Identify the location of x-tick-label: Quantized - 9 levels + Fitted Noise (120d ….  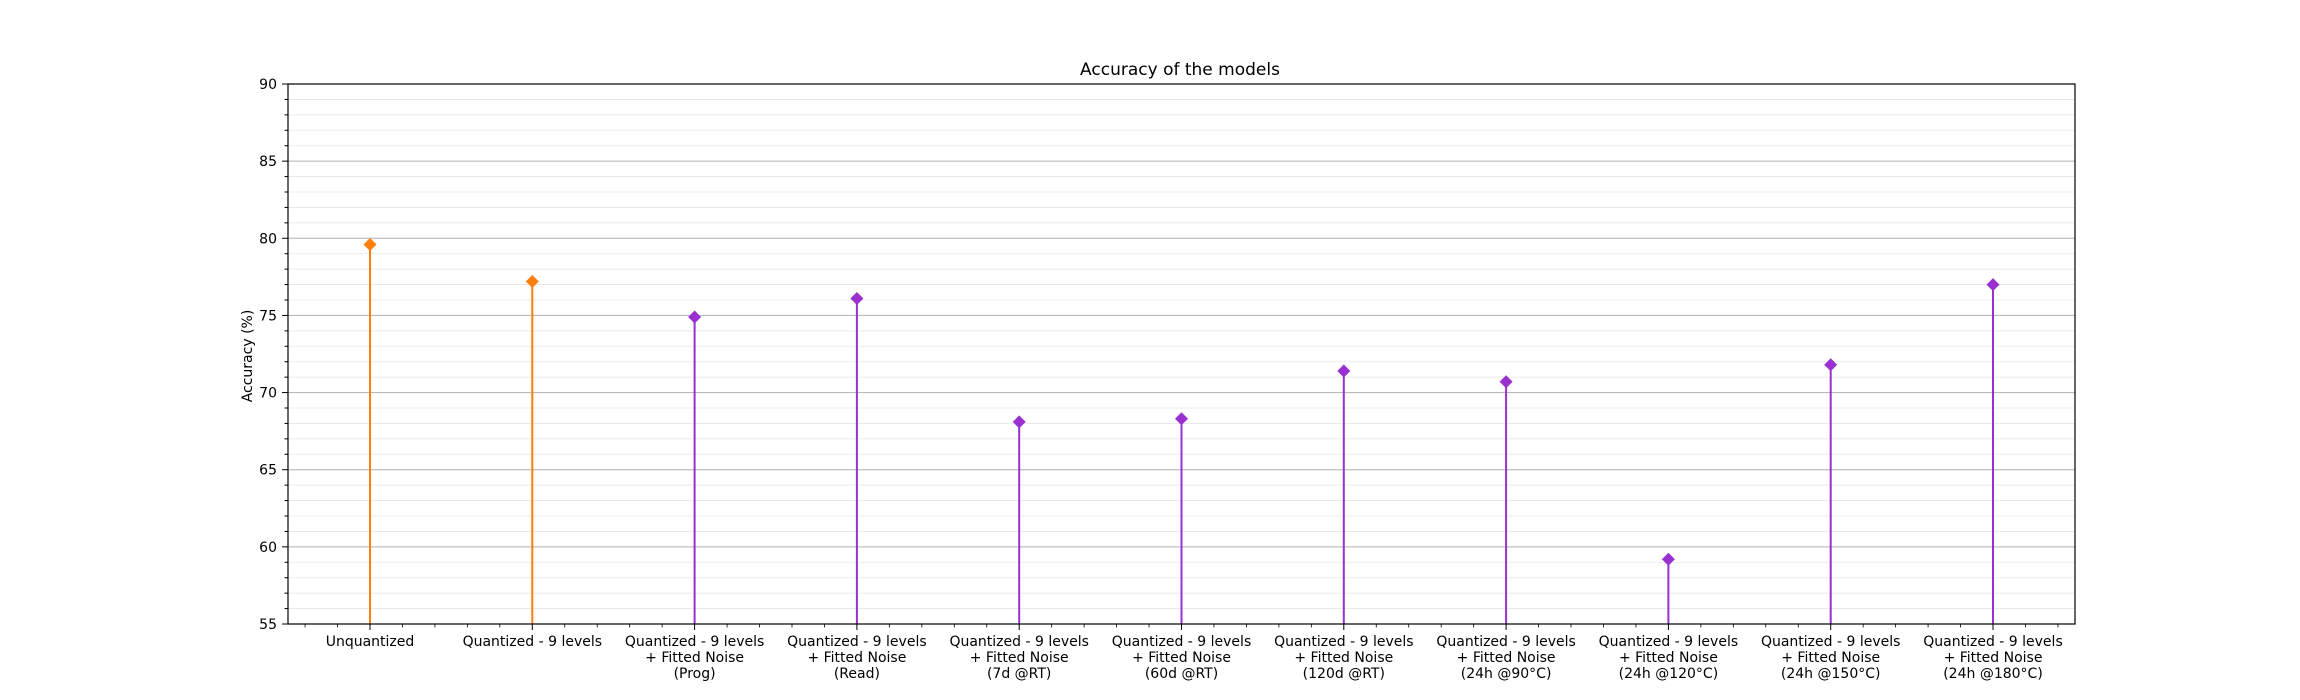
(1343, 658).